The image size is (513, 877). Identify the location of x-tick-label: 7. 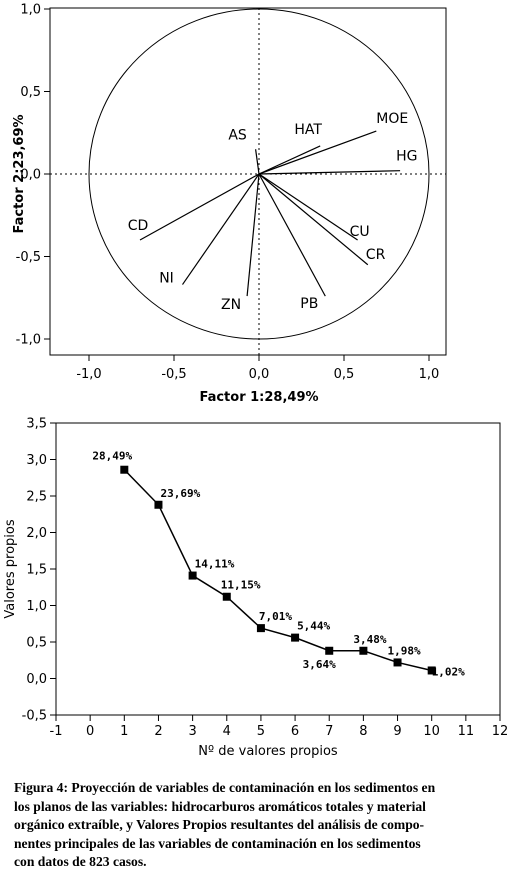
(329, 731).